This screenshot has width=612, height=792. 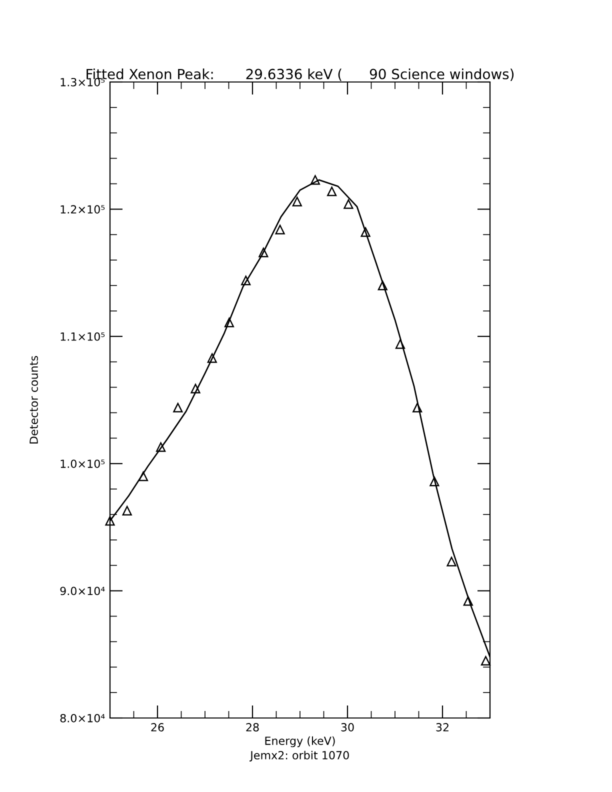 I want to click on x-axis-title: Energy (keV), so click(x=300, y=742).